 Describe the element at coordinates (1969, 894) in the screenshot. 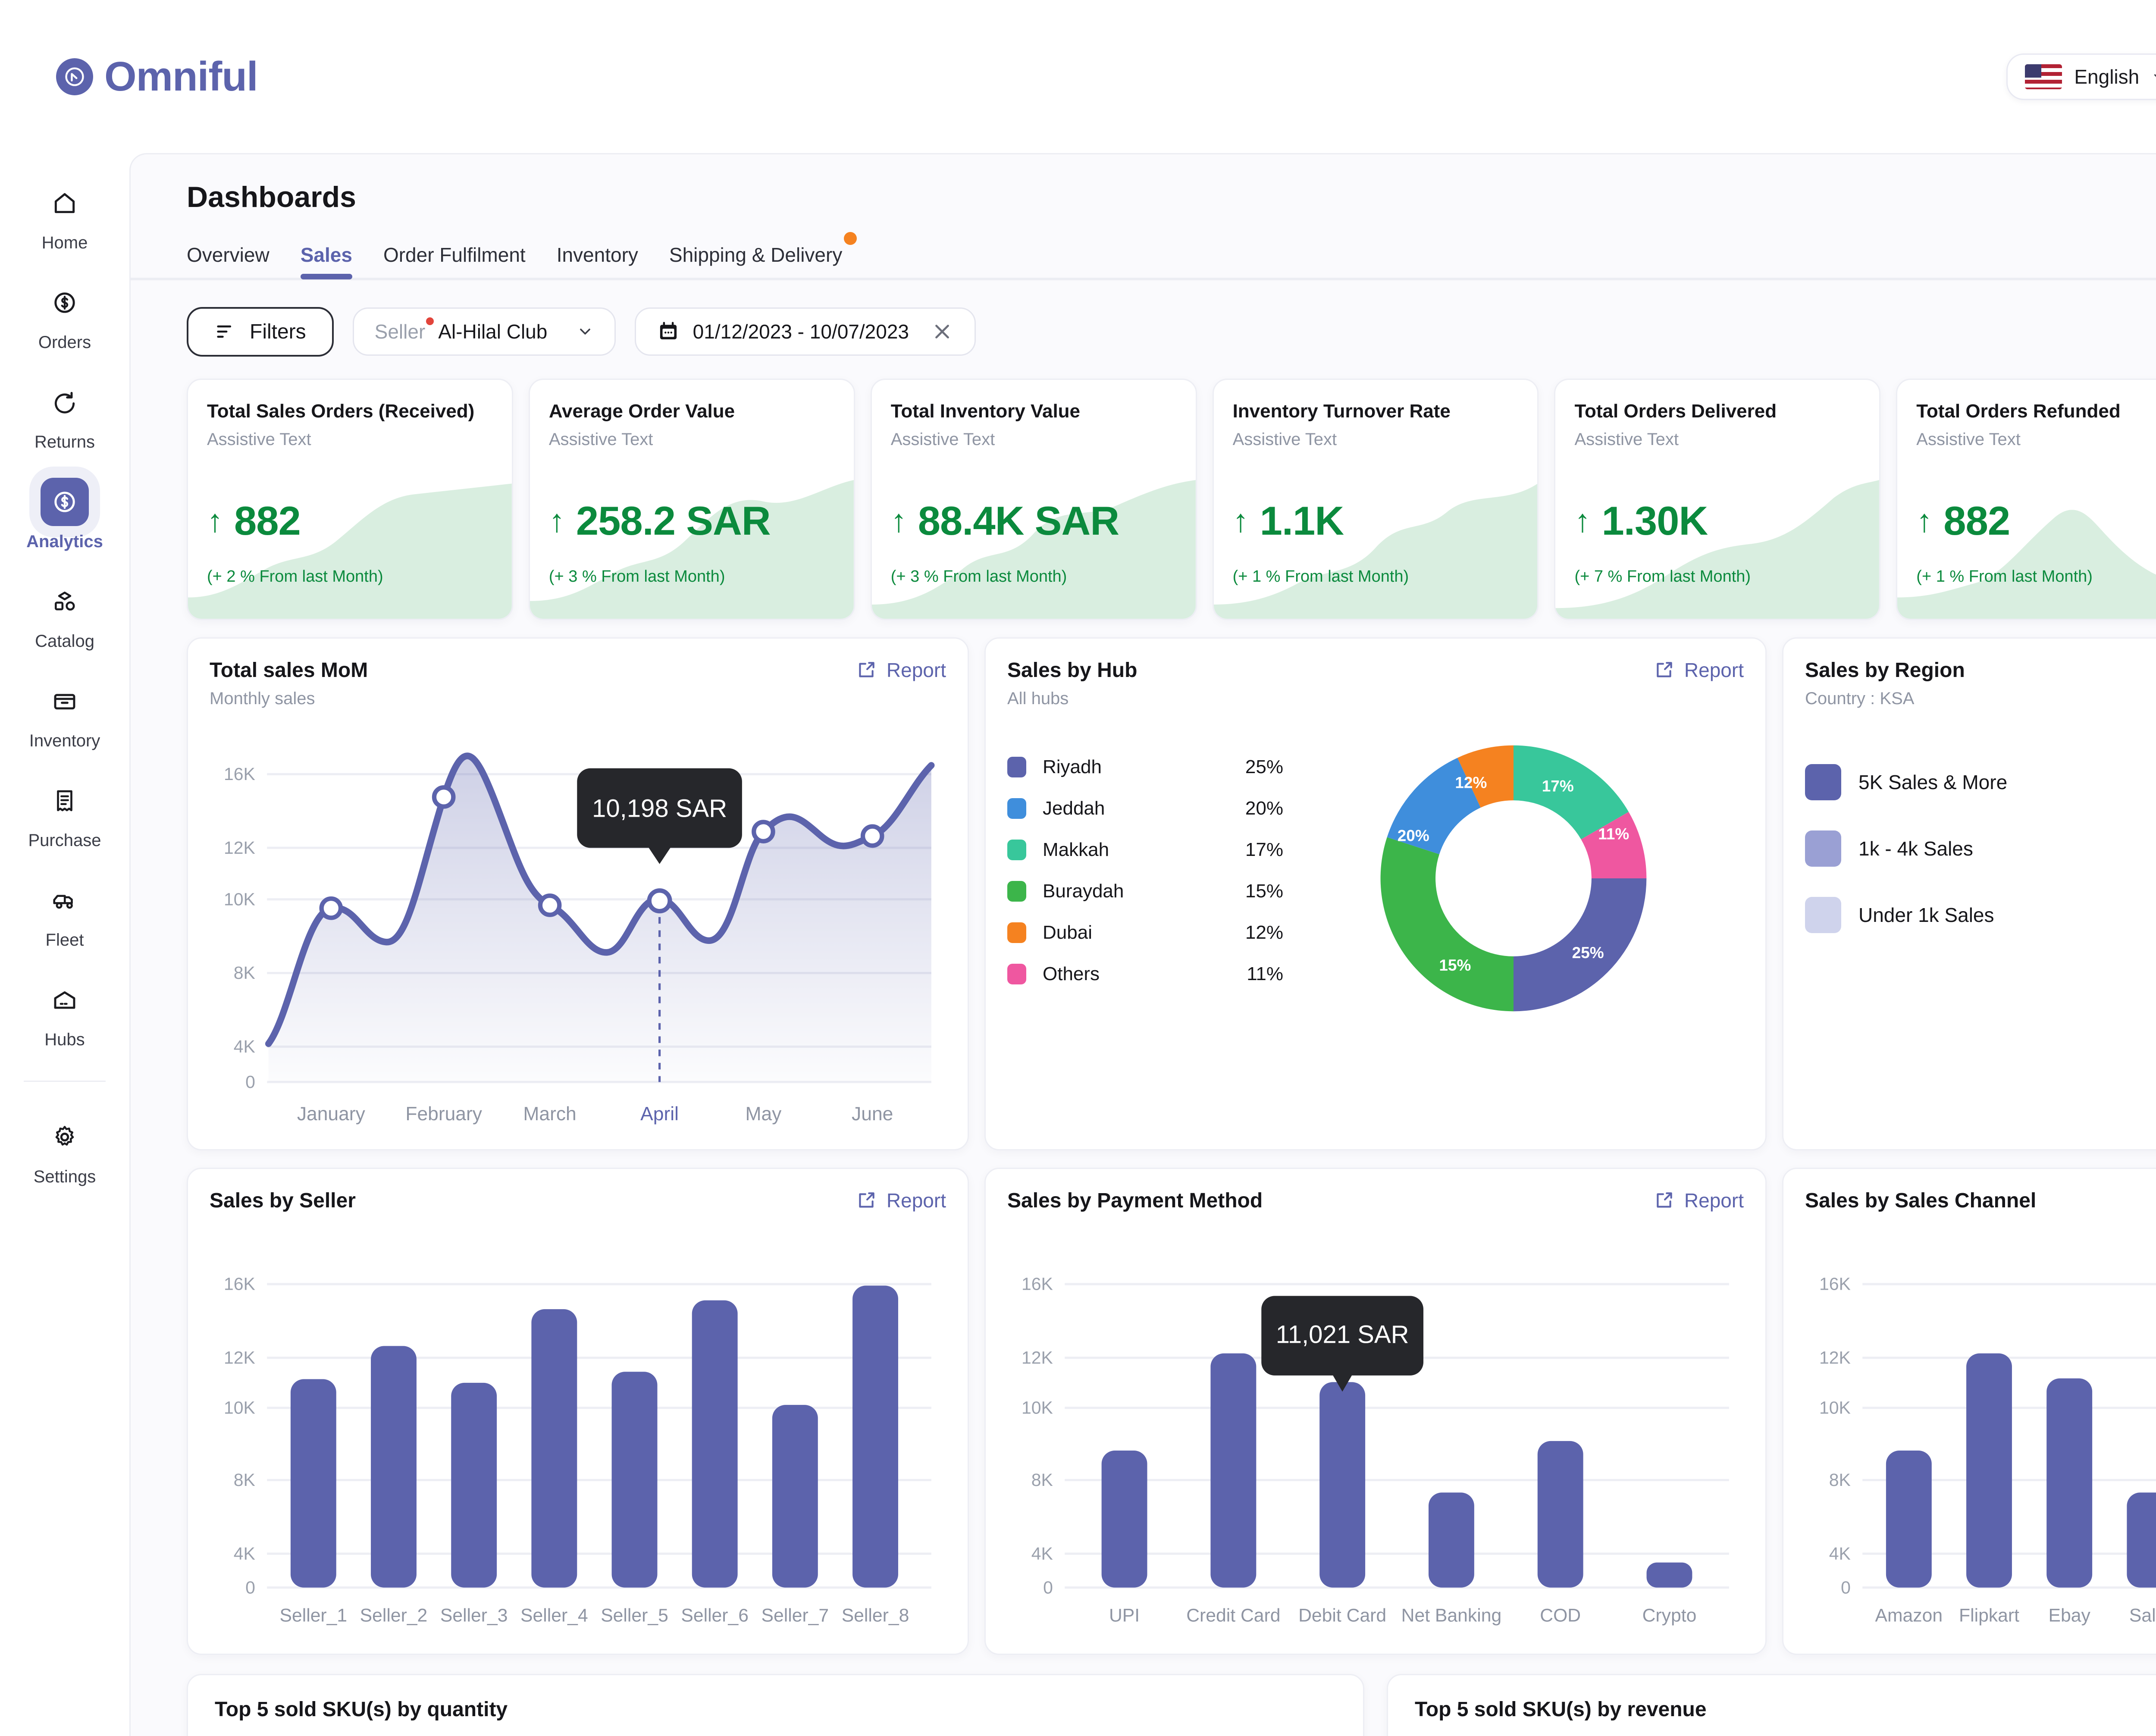

I see `card-sales-by-region: Sales by Region Country : KSA Report` at that location.